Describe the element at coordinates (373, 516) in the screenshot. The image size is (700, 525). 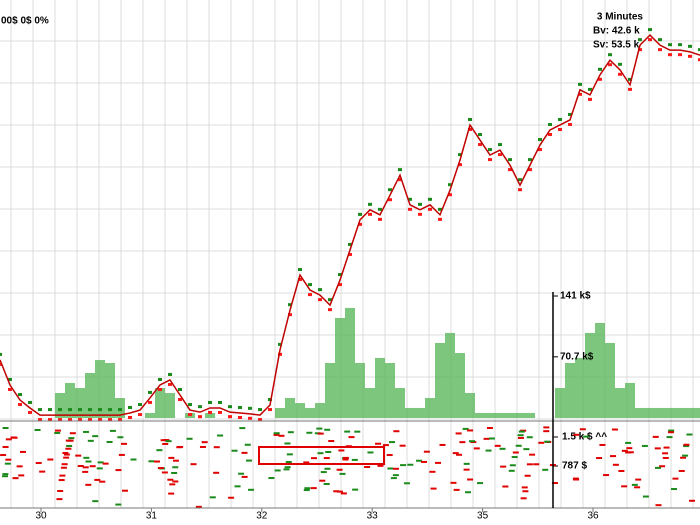
I see `x-tick-label: 33` at that location.